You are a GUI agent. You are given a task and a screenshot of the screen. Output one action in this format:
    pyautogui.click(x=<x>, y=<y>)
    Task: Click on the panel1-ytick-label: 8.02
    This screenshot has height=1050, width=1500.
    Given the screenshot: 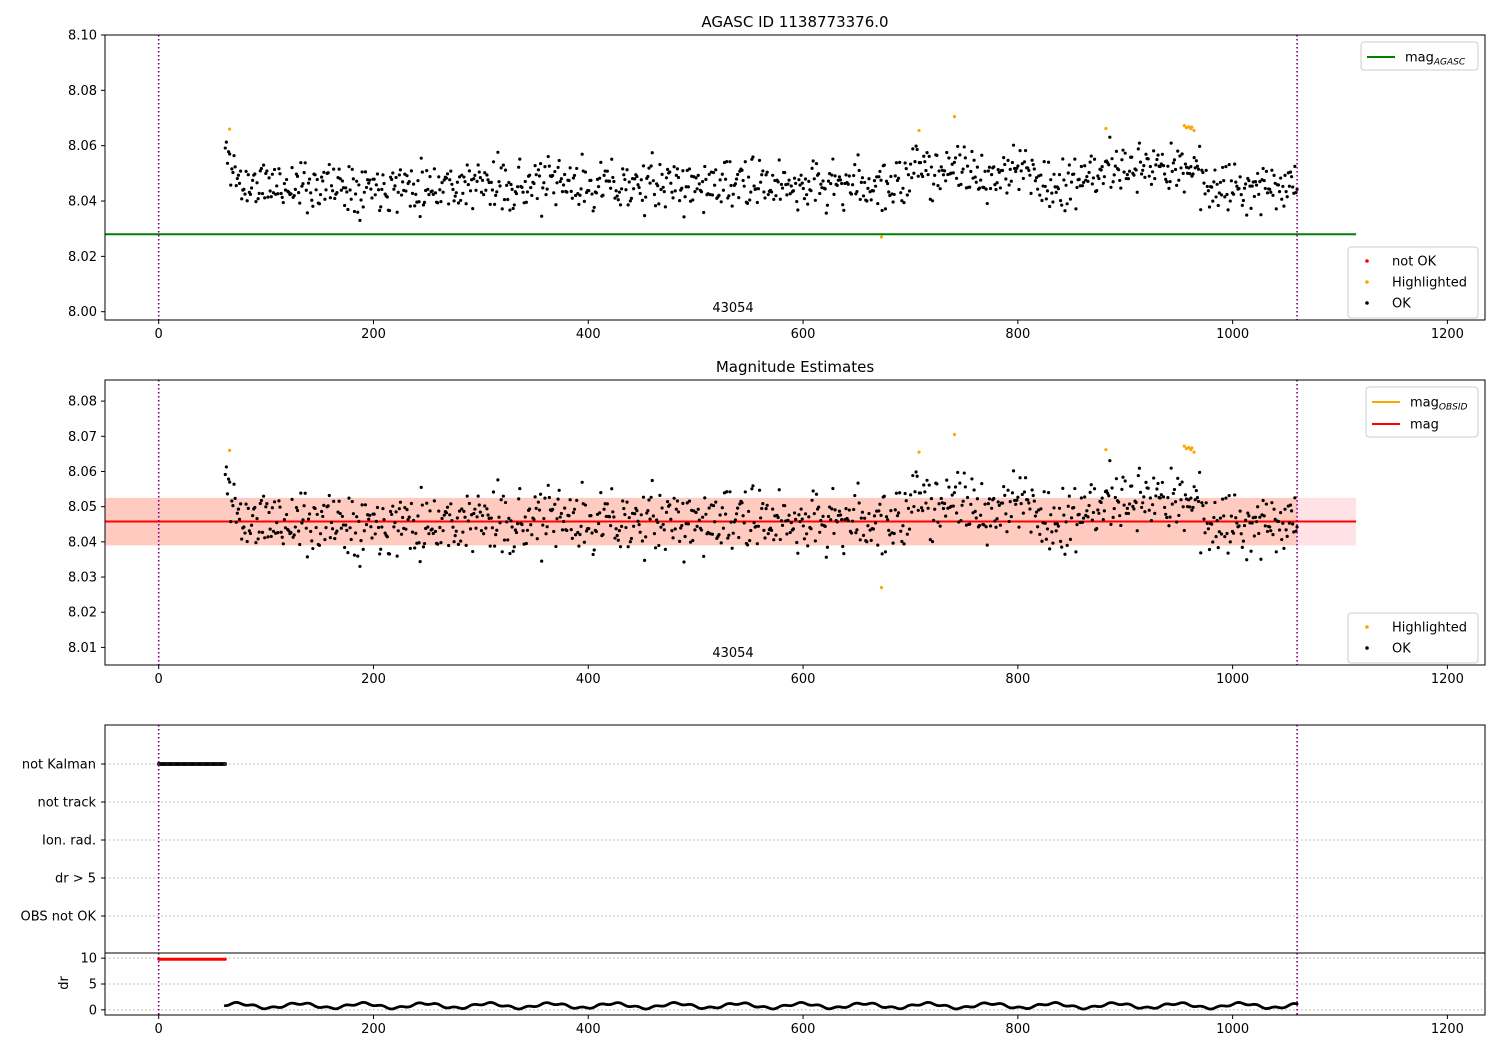 What is the action you would take?
    pyautogui.click(x=82, y=257)
    